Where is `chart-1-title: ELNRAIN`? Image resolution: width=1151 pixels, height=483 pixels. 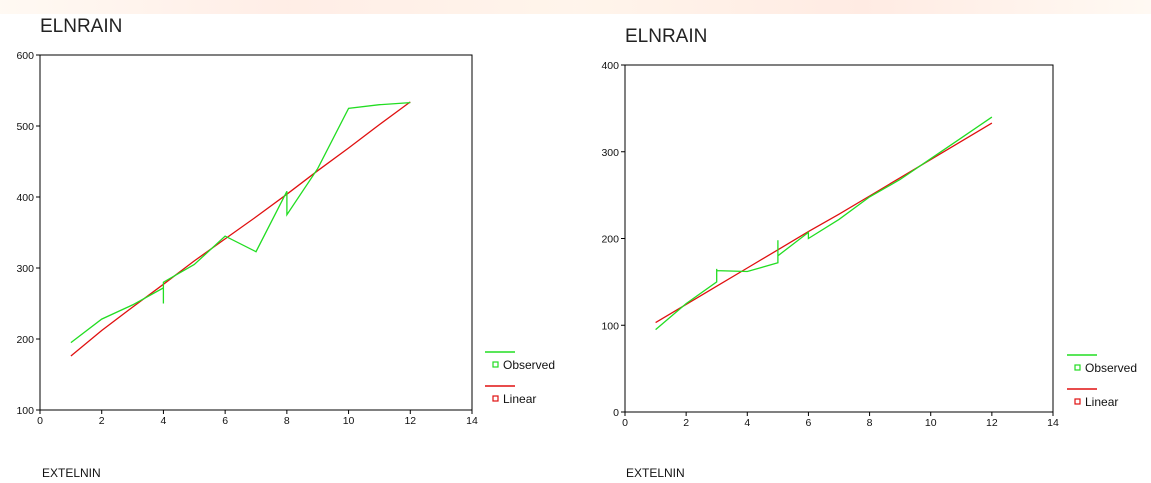
chart-1-title: ELNRAIN is located at coordinates (81, 26).